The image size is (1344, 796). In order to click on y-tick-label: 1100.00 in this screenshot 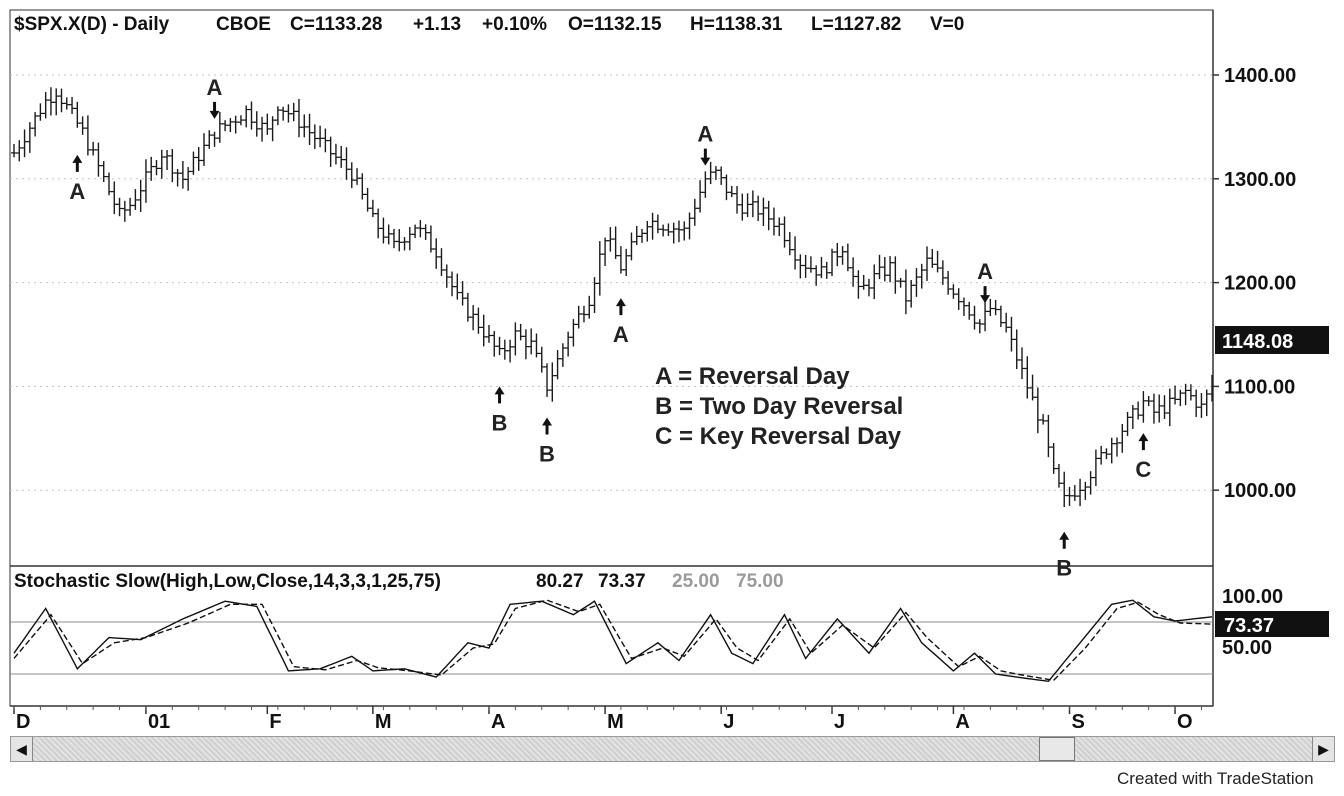, I will do `click(1259, 387)`.